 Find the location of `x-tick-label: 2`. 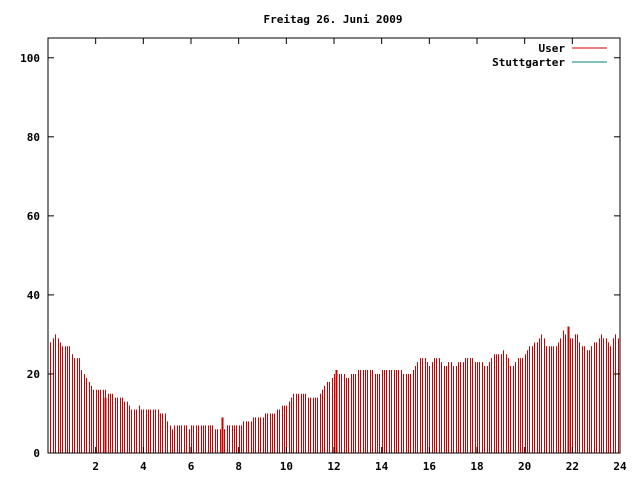

x-tick-label: 2 is located at coordinates (95, 466).